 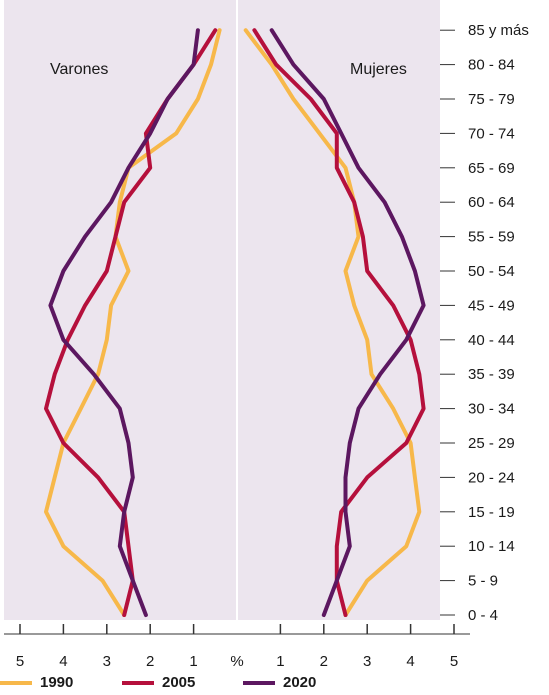 I want to click on age-group-label: 45 - 49, so click(x=491, y=305).